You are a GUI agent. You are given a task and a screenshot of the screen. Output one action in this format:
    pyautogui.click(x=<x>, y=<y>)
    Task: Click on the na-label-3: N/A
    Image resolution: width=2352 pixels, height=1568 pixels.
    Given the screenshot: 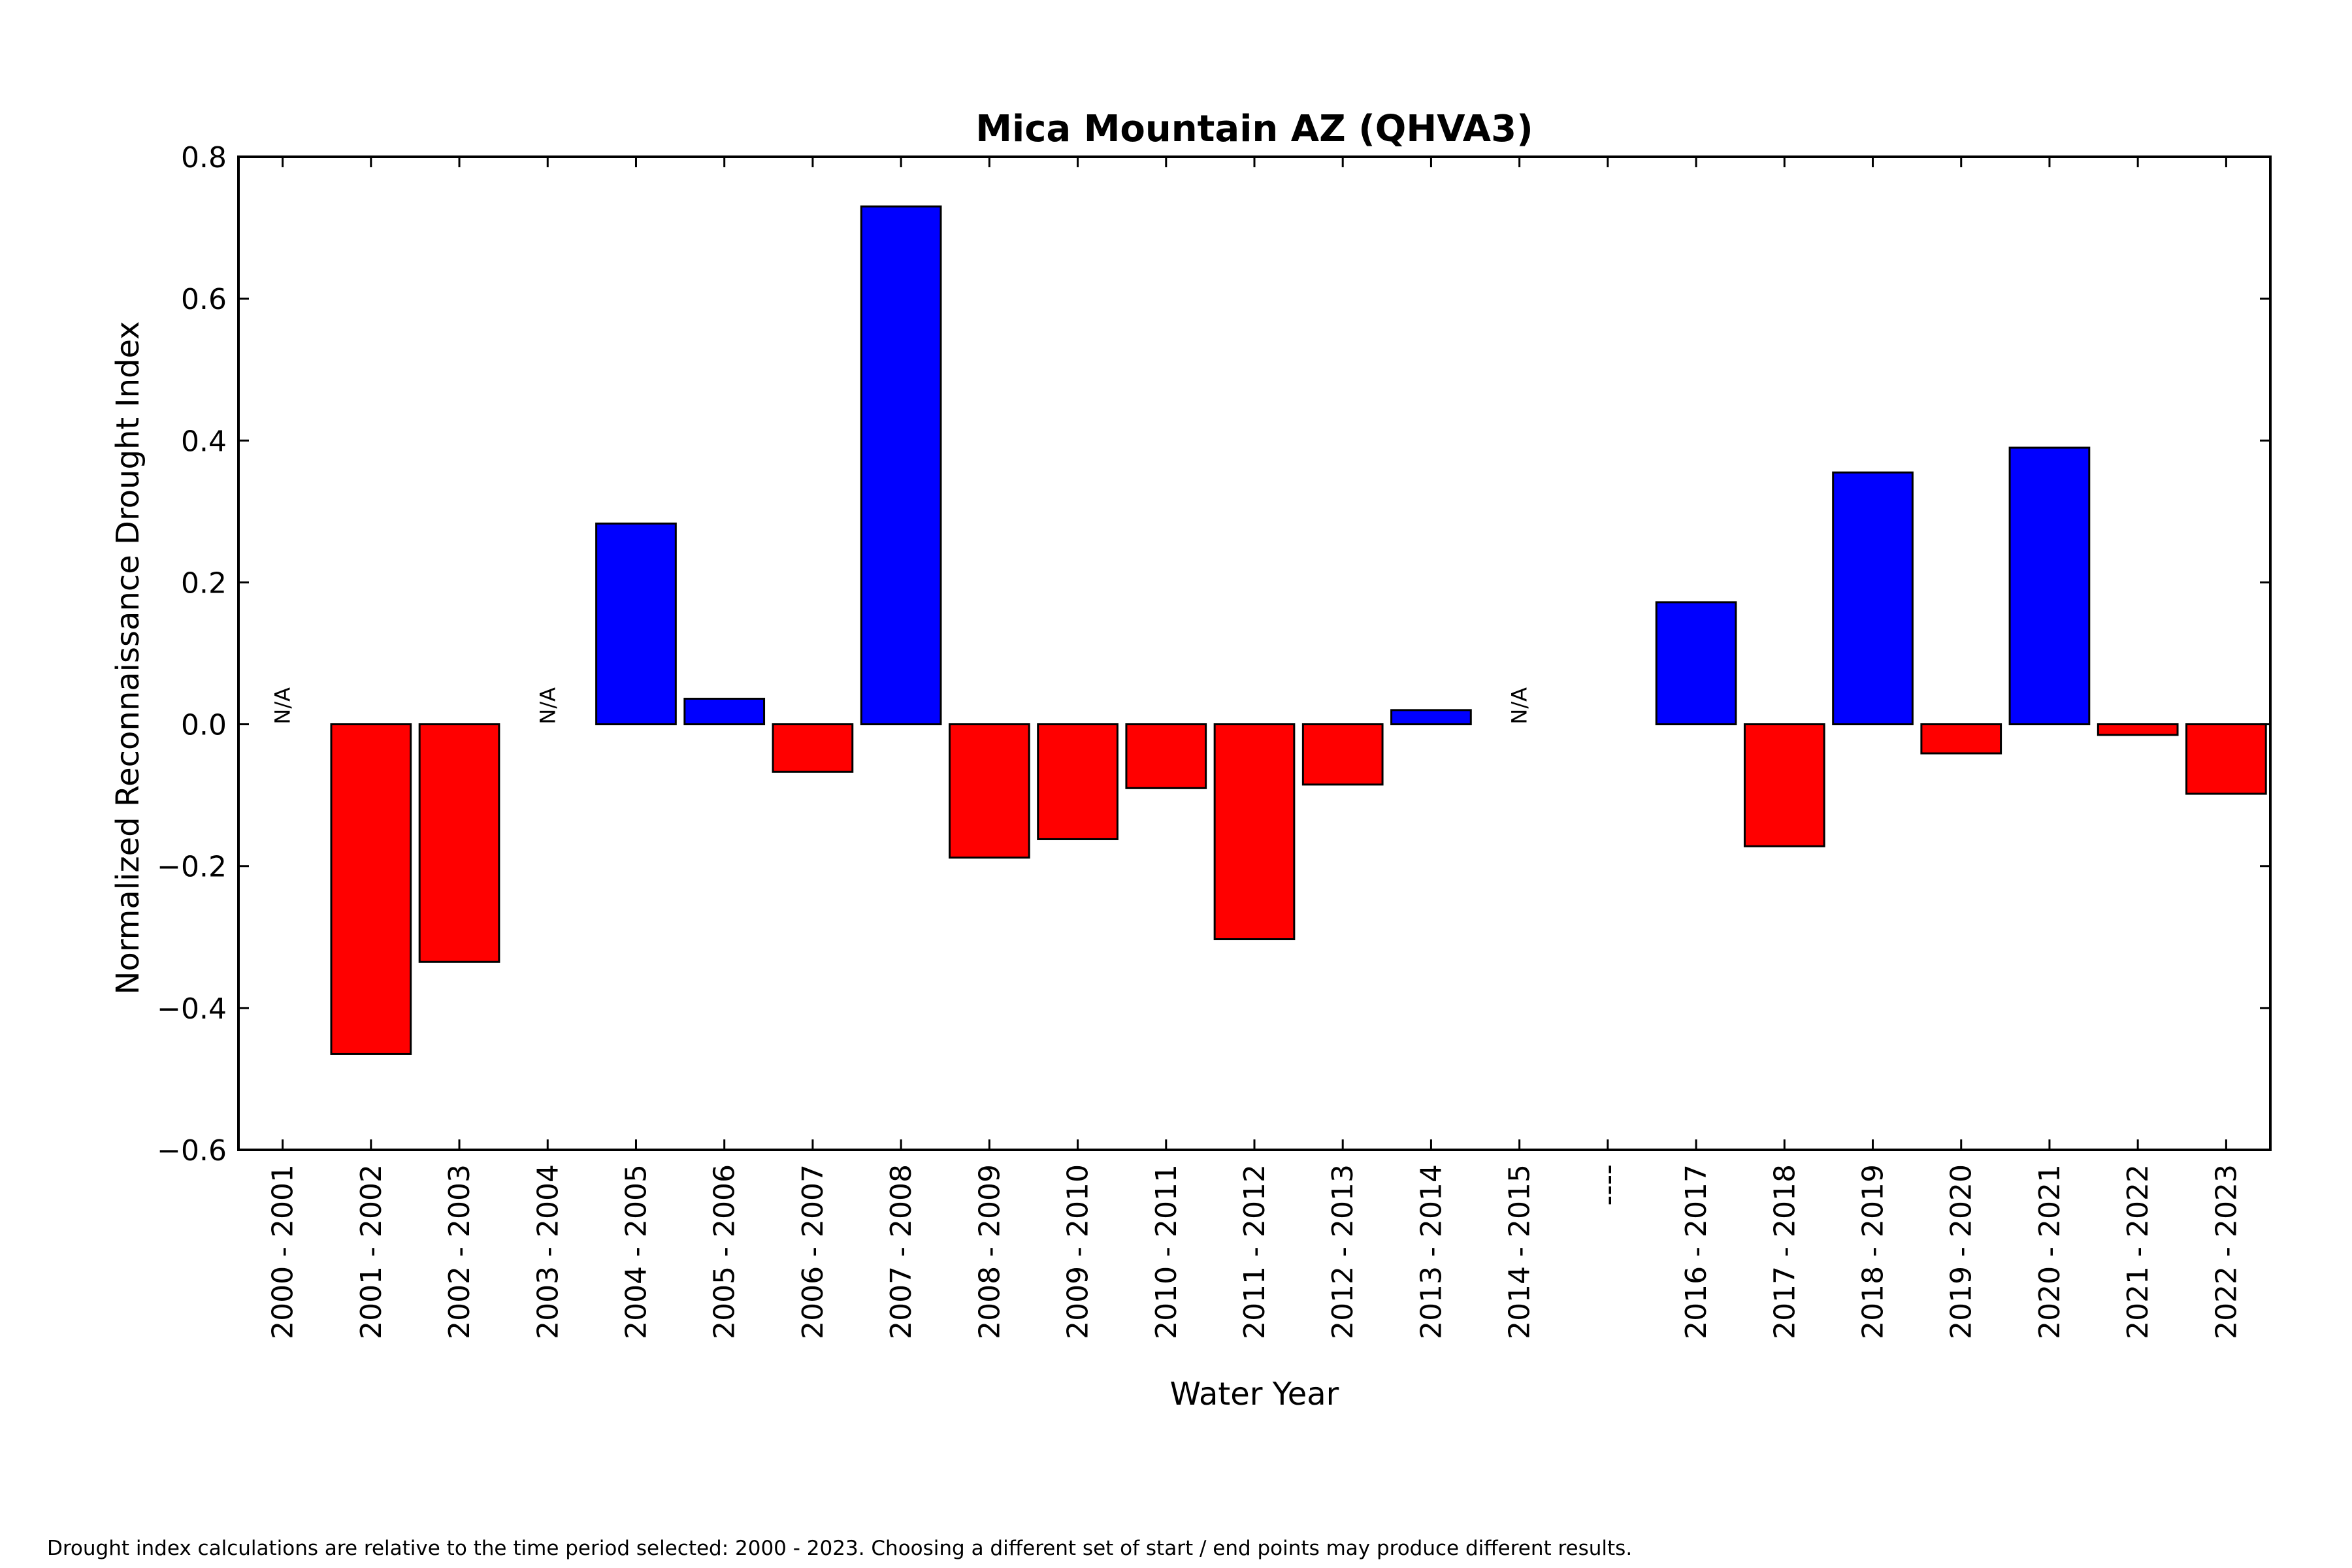 What is the action you would take?
    pyautogui.click(x=547, y=706)
    